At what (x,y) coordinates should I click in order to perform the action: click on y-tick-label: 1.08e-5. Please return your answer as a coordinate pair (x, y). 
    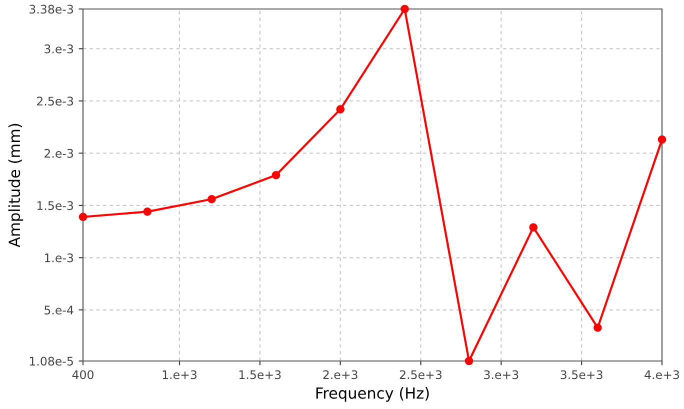
    Looking at the image, I should click on (51, 361).